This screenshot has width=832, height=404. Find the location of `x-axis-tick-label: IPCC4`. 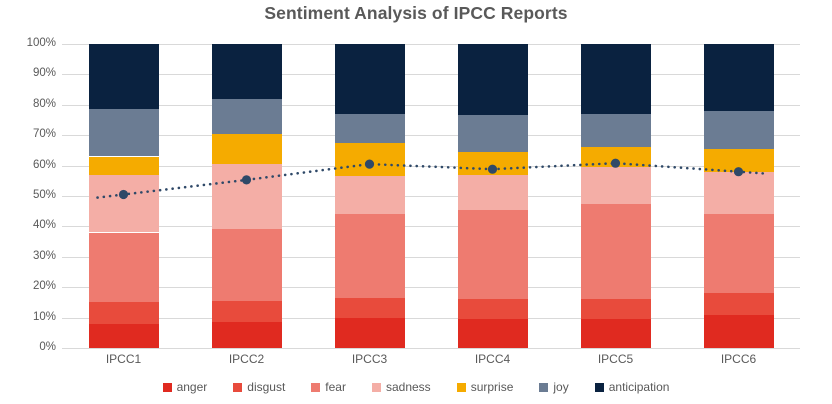

x-axis-tick-label: IPCC4 is located at coordinates (492, 359).